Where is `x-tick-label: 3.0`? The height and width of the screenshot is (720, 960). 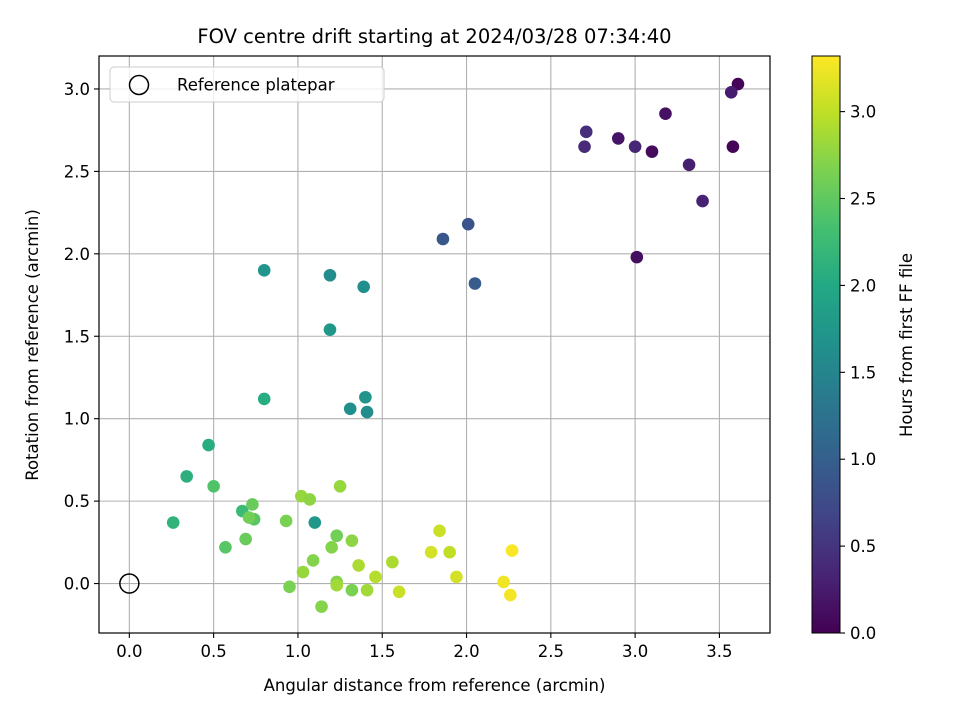
x-tick-label: 3.0 is located at coordinates (635, 651).